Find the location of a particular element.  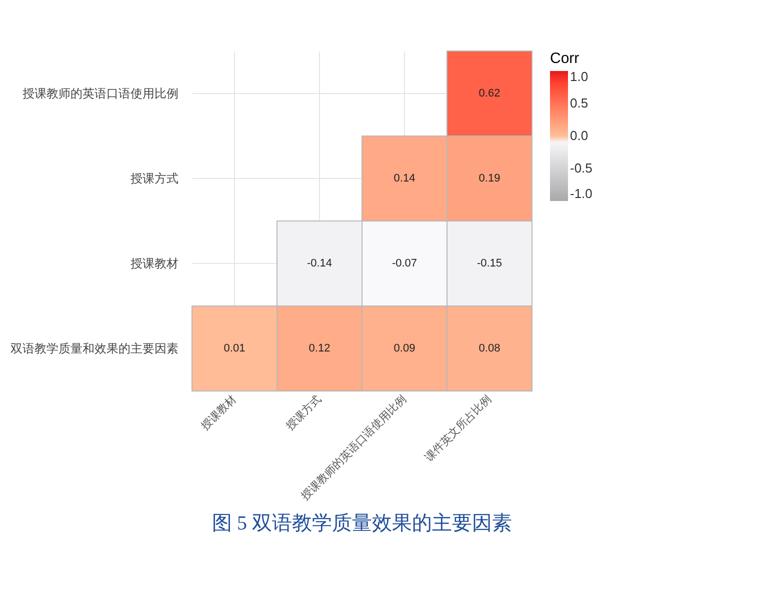

color-bar-label: 0.5 is located at coordinates (579, 103).